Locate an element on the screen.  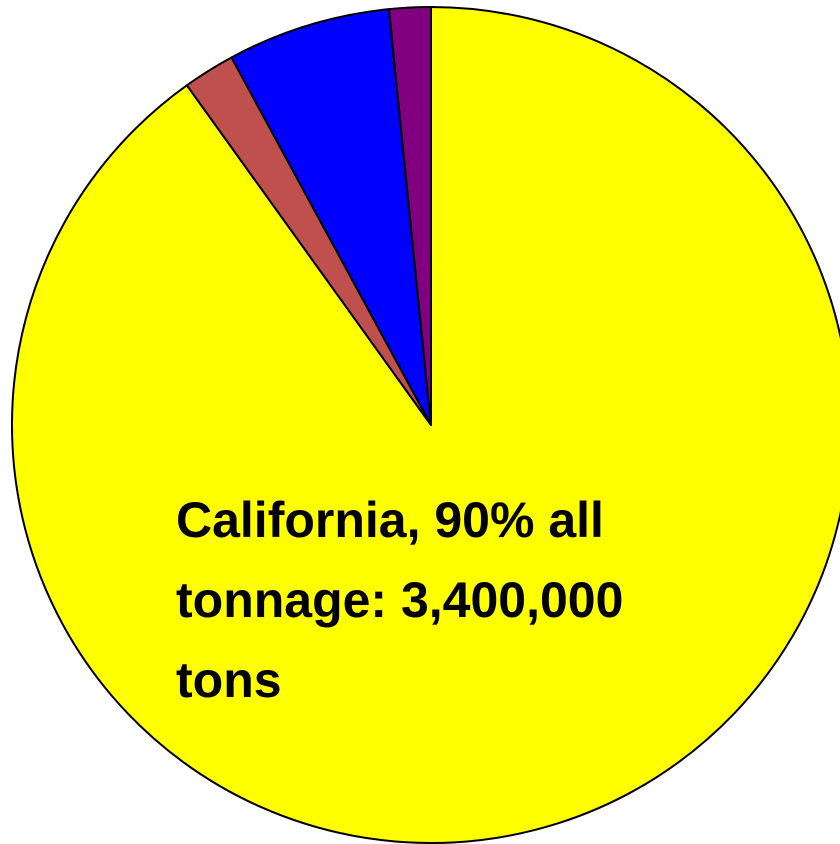
pie-label-line-1: California, 90% all is located at coordinates (390, 520).